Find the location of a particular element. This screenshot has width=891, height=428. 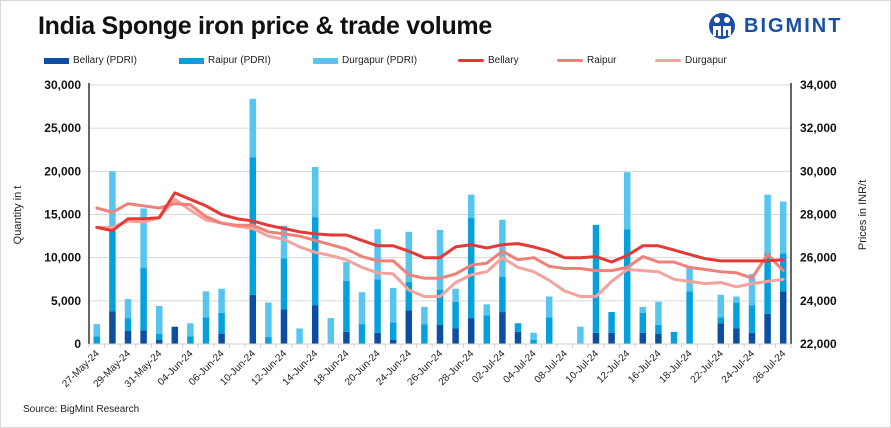

line-raipur is located at coordinates (440, 241).